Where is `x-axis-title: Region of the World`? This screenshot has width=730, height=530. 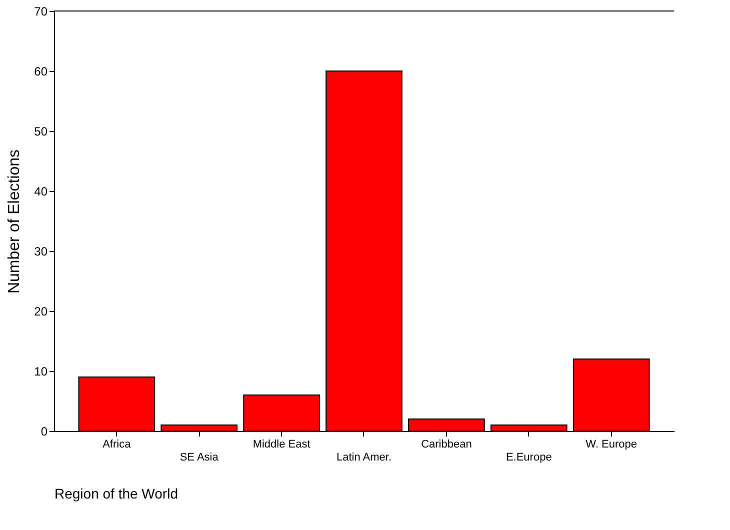
x-axis-title: Region of the World is located at coordinates (116, 494).